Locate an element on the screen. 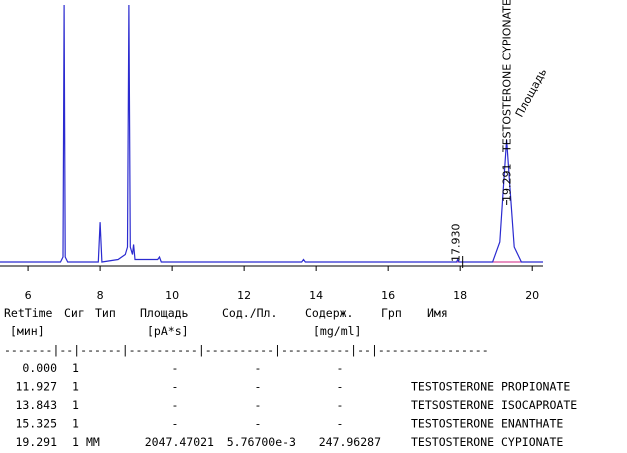  column-unit: [мин] is located at coordinates (27, 331).